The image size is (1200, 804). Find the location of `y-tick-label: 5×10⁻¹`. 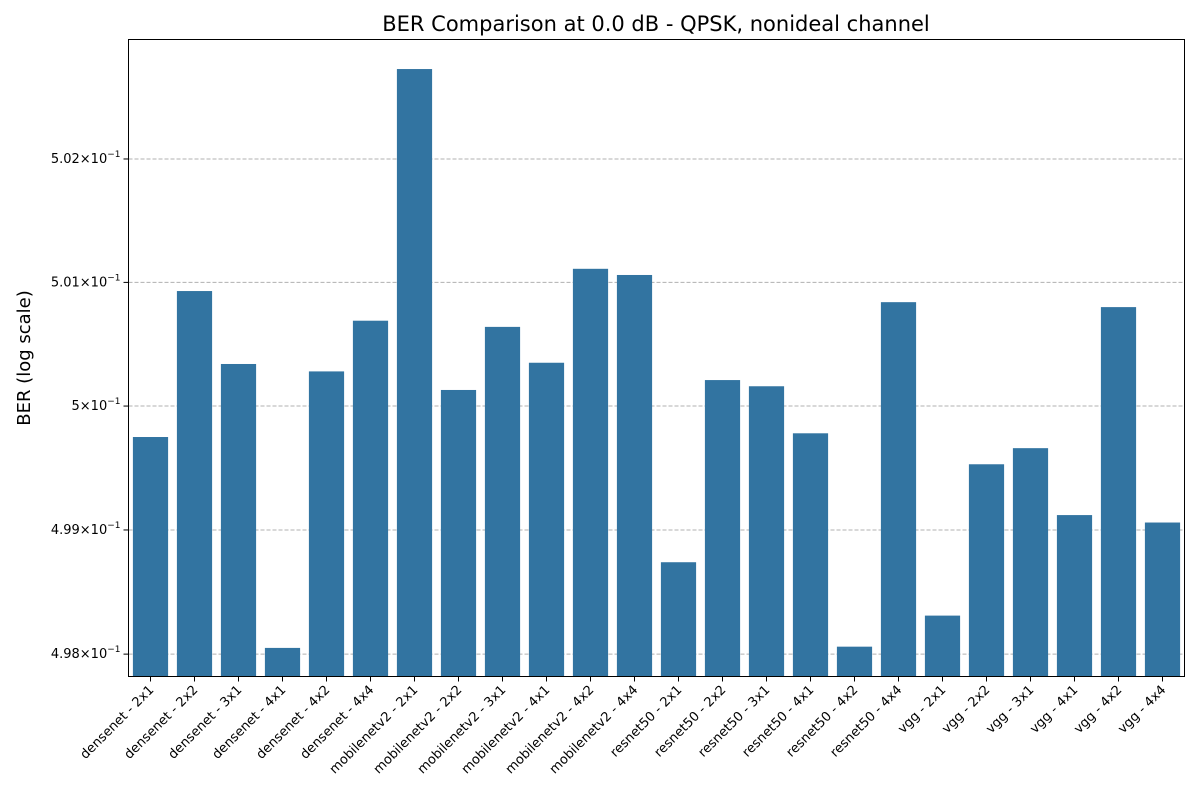

y-tick-label: 5×10⁻¹ is located at coordinates (95, 405).